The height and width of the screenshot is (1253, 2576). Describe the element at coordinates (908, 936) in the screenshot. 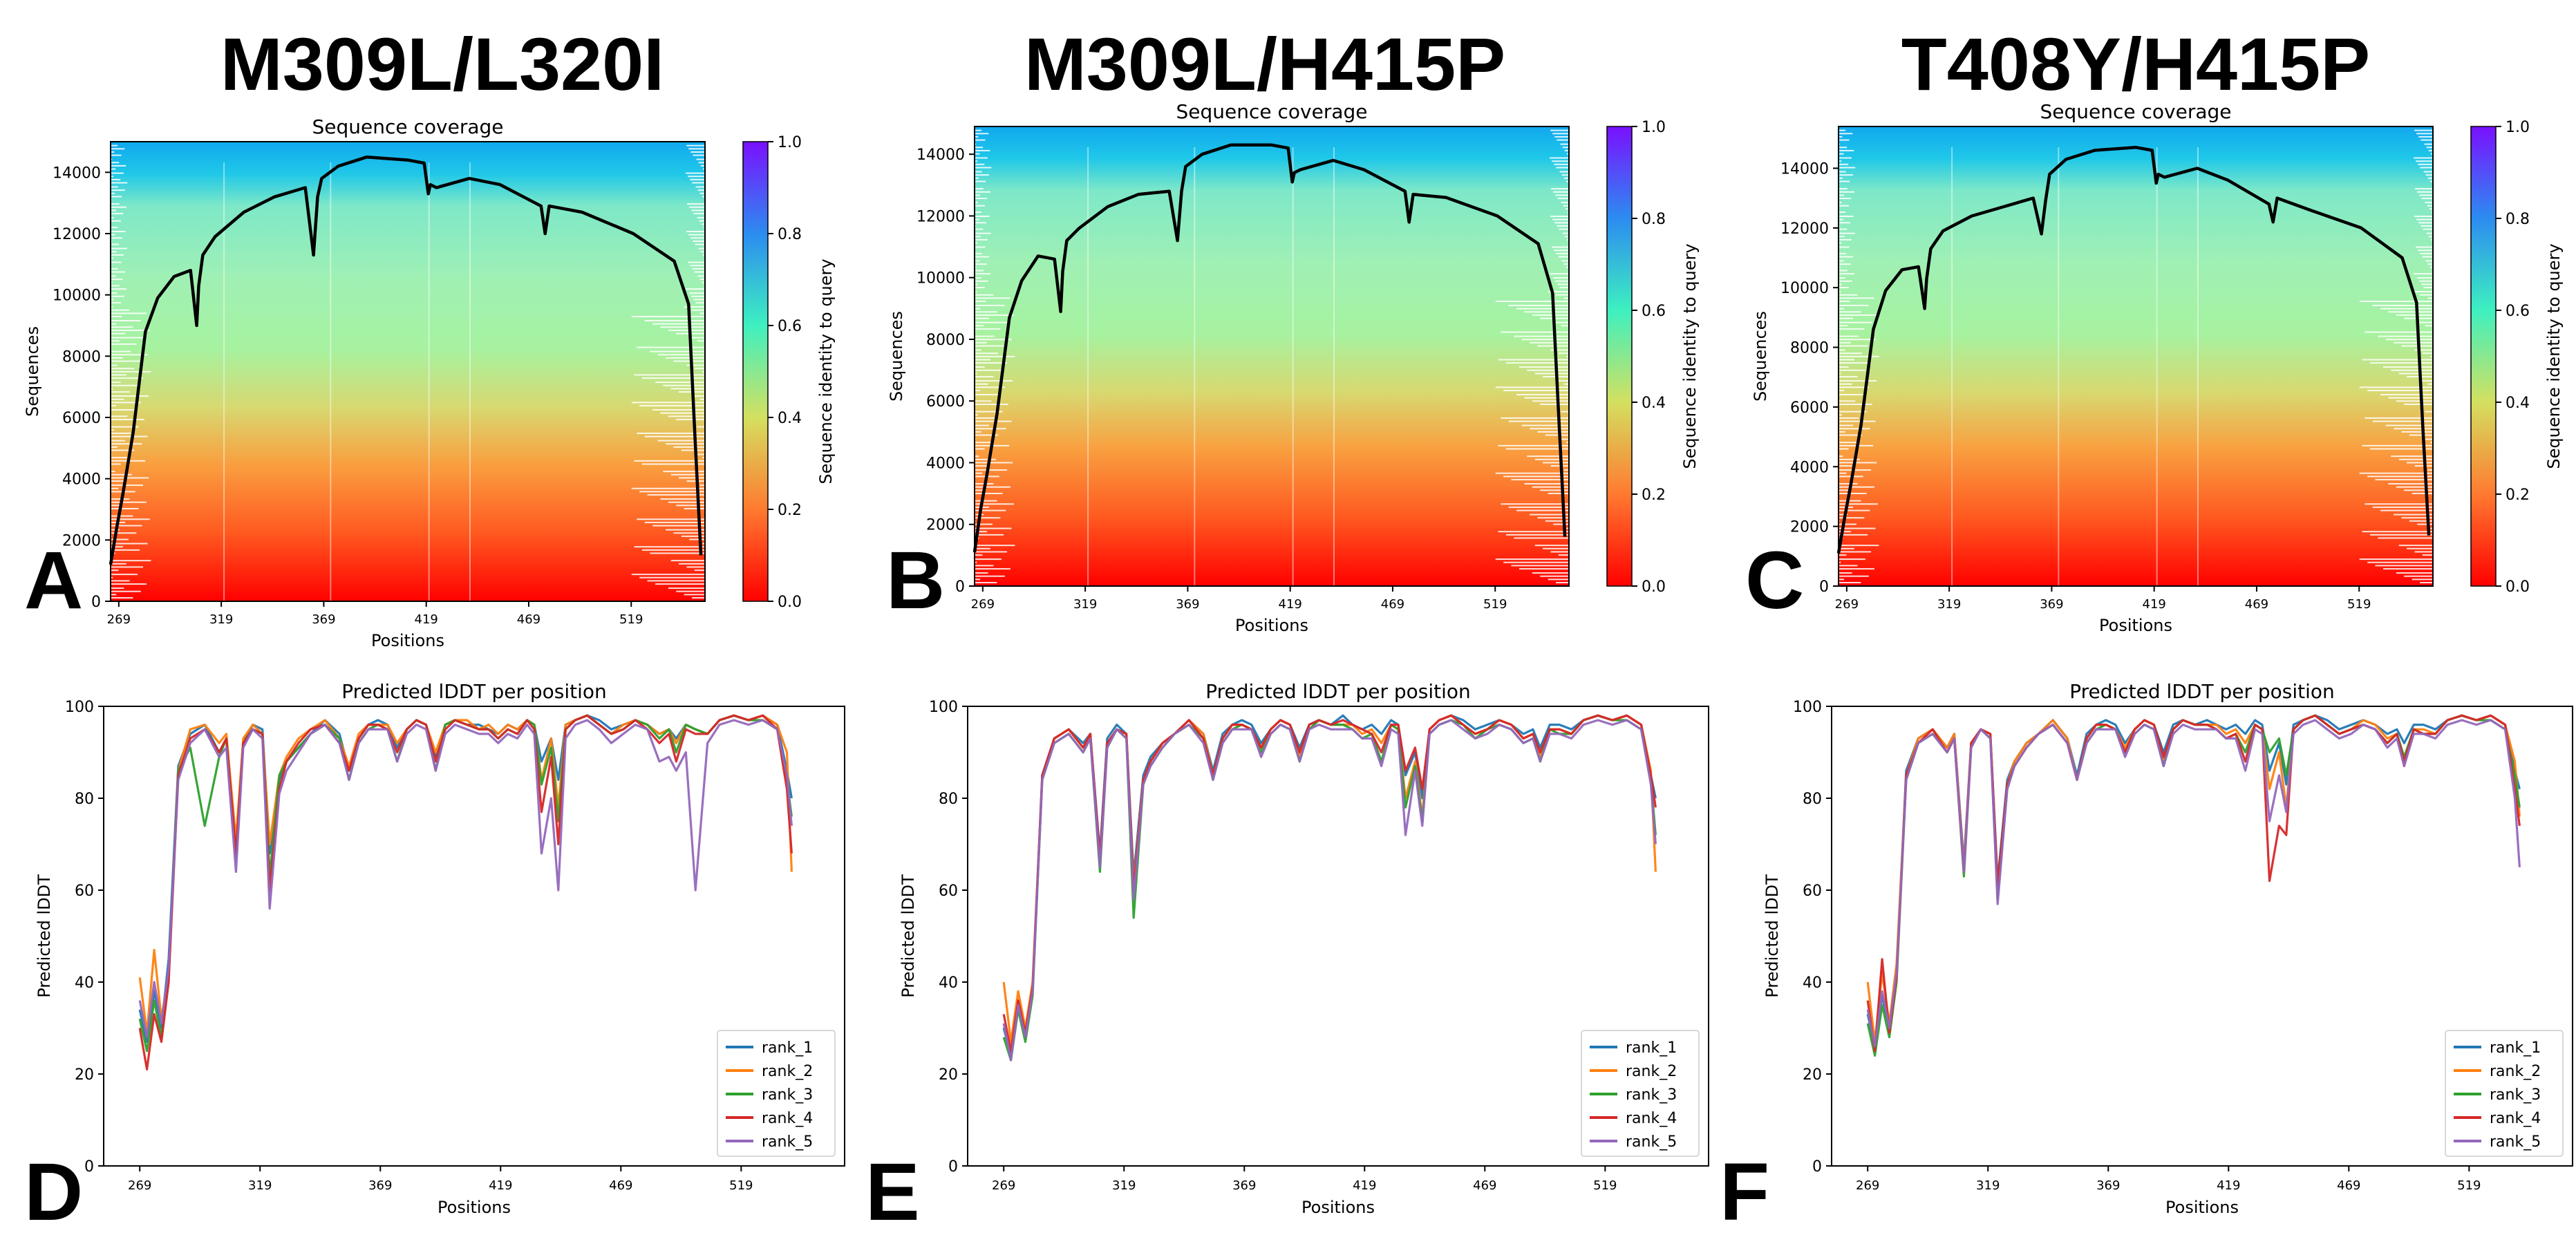

I see `y-axis-label: Predicted lDDT` at that location.